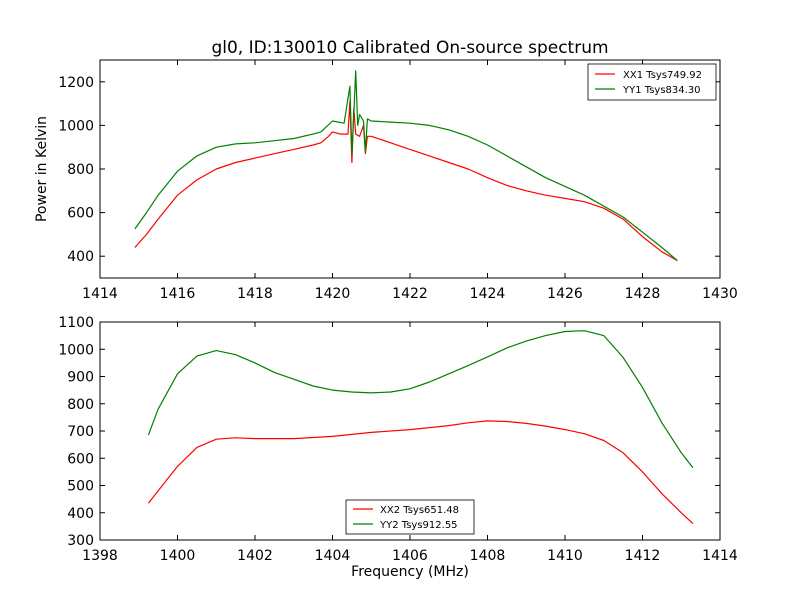 This screenshot has width=800, height=600. Describe the element at coordinates (80, 378) in the screenshot. I see `bottom-ytick-label: 900` at that location.